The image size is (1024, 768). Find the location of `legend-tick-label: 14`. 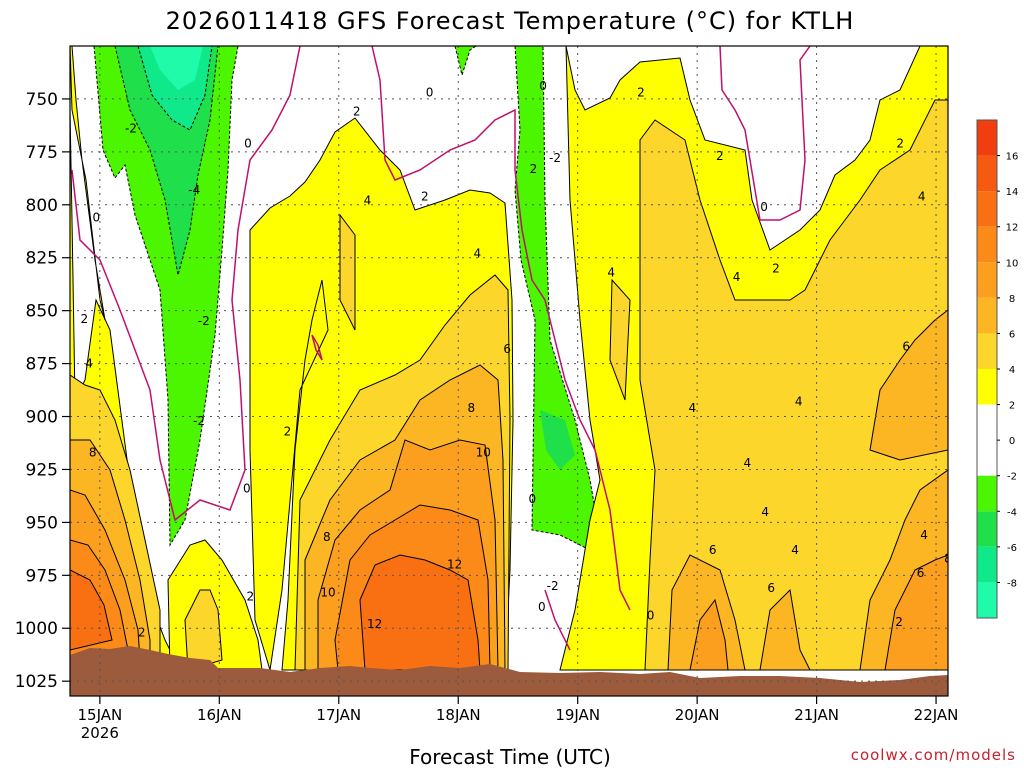

legend-tick-label: 14 is located at coordinates (1012, 192).